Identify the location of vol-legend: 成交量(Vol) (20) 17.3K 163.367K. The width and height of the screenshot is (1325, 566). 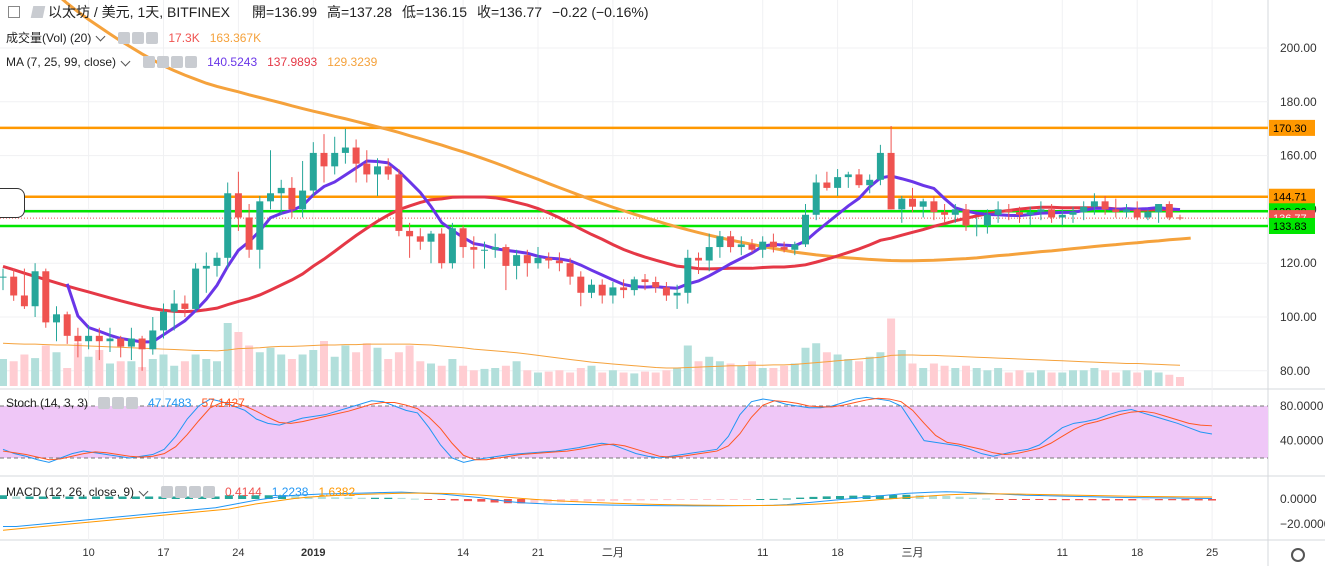
(133, 37).